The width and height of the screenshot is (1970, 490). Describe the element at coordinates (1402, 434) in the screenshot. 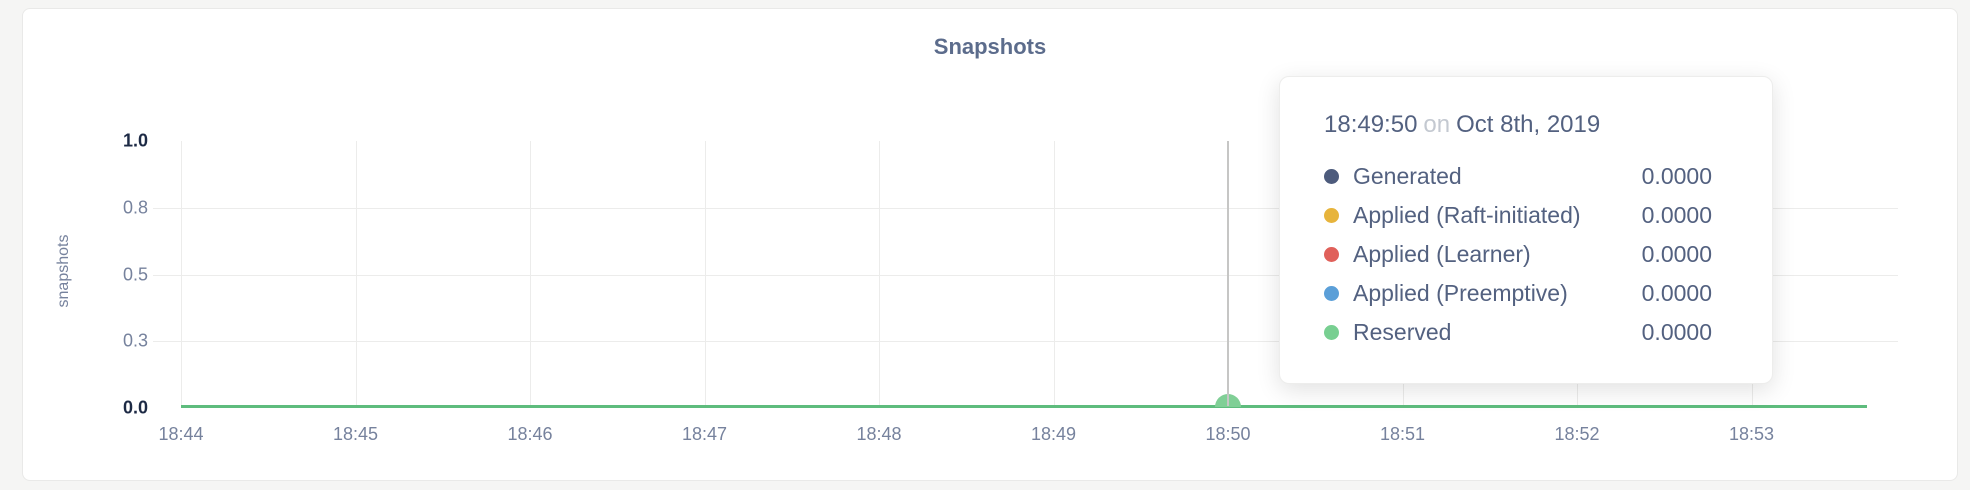

I see `x-tick-label: 18:51` at that location.